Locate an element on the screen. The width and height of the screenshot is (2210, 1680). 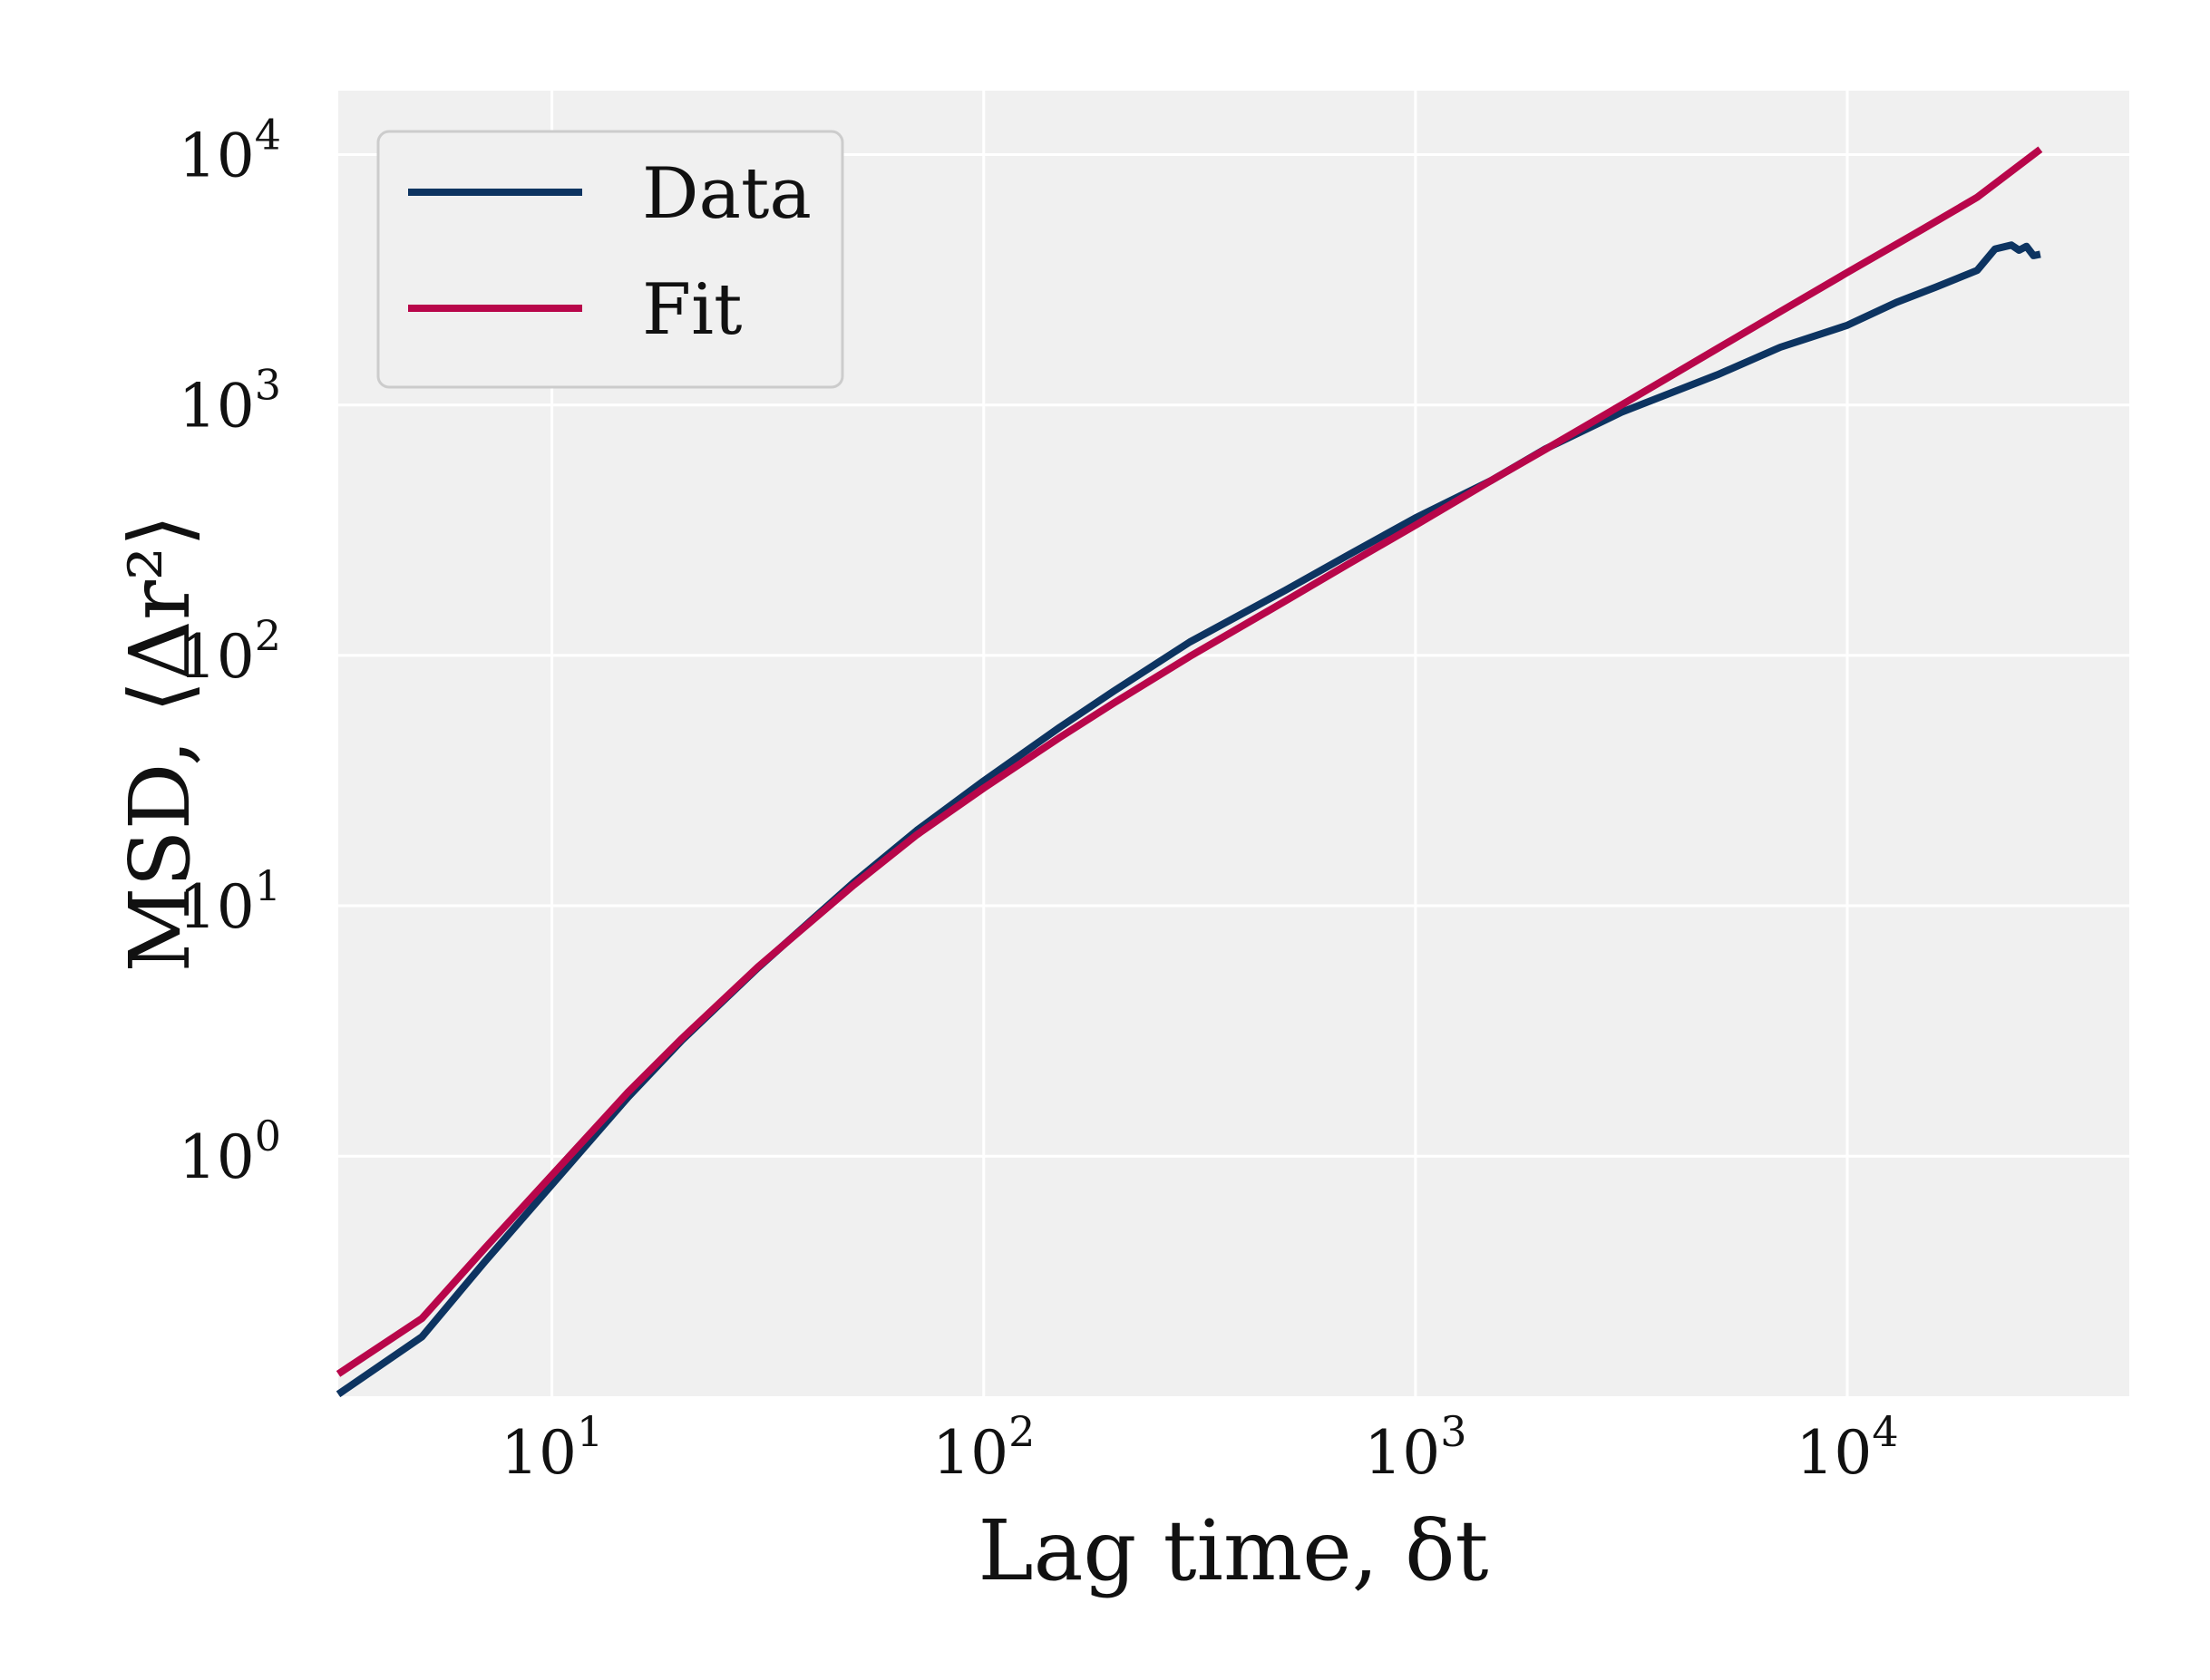
x-tick-label: 10² is located at coordinates (984, 1447).